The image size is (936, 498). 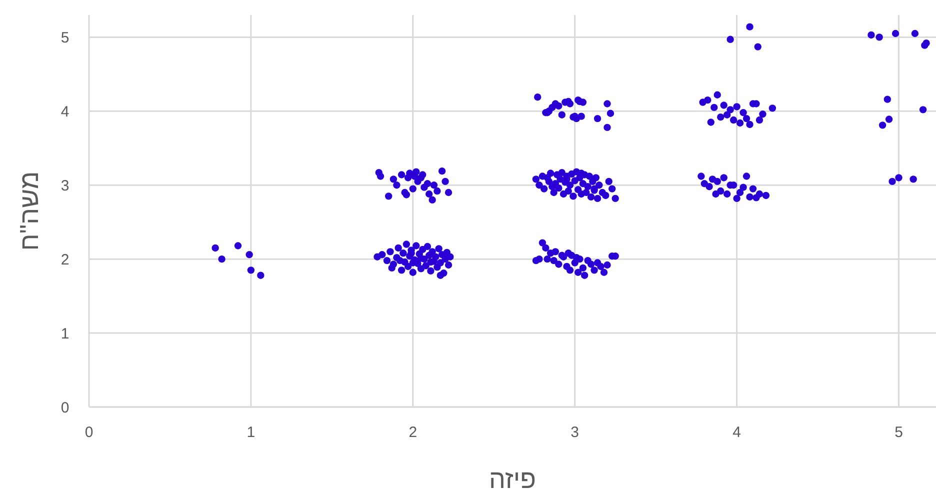 What do you see at coordinates (65, 259) in the screenshot?
I see `y-tick-label: 2` at bounding box center [65, 259].